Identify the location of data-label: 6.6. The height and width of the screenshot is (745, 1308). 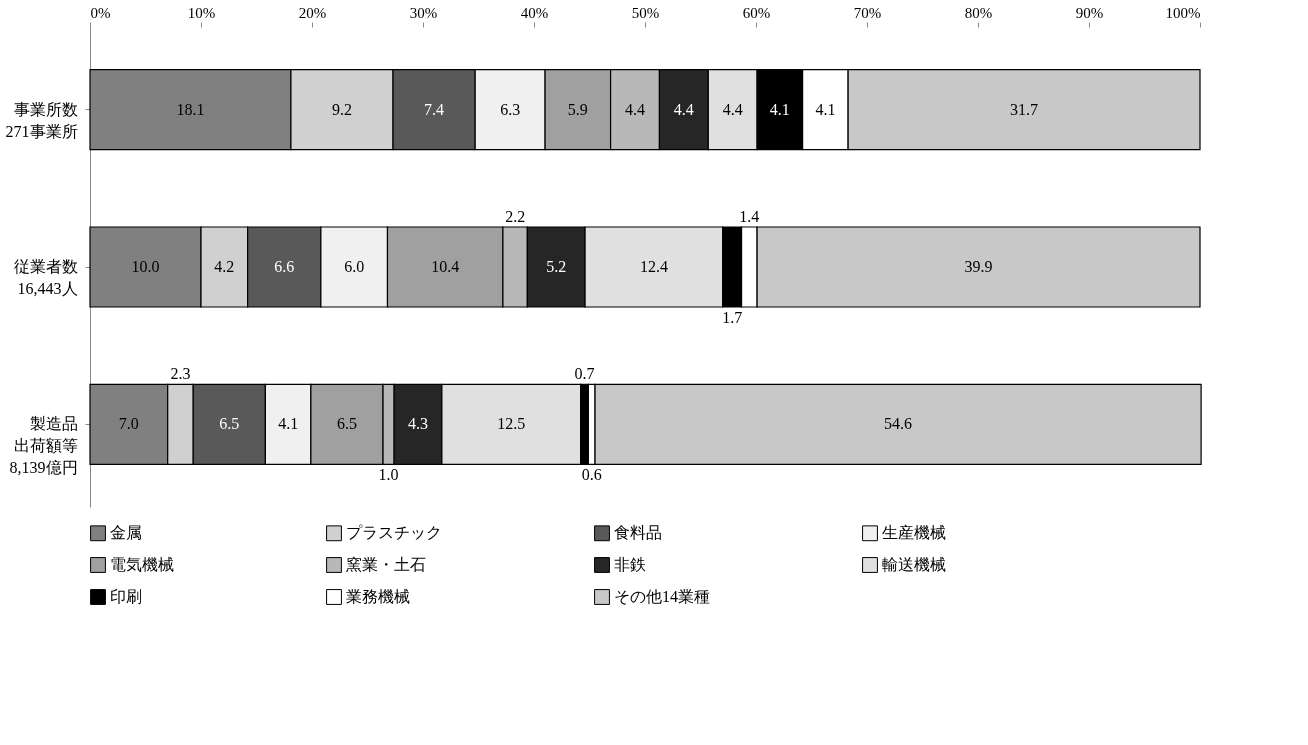
(284, 266).